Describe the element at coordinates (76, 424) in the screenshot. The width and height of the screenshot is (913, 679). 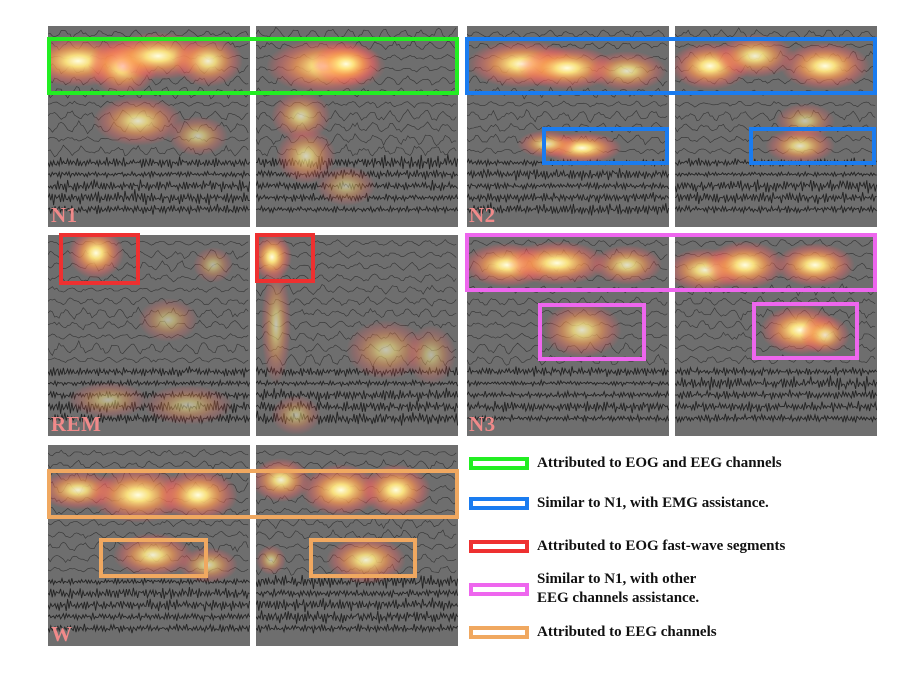
I see `stage-label-rem: REM` at that location.